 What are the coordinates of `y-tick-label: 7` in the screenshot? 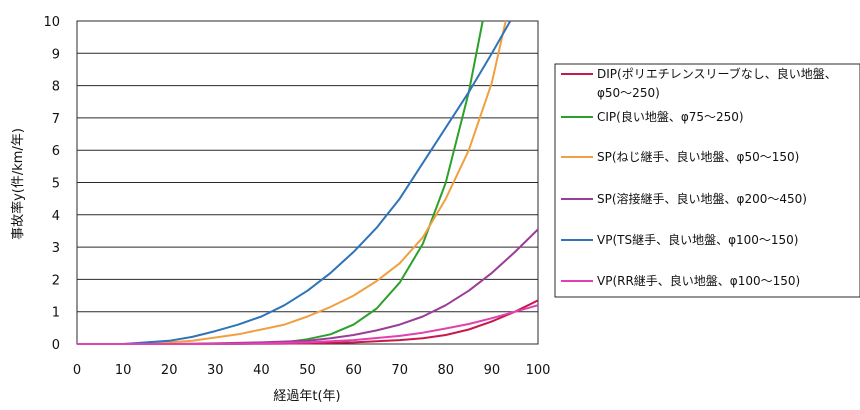 It's located at (56, 119).